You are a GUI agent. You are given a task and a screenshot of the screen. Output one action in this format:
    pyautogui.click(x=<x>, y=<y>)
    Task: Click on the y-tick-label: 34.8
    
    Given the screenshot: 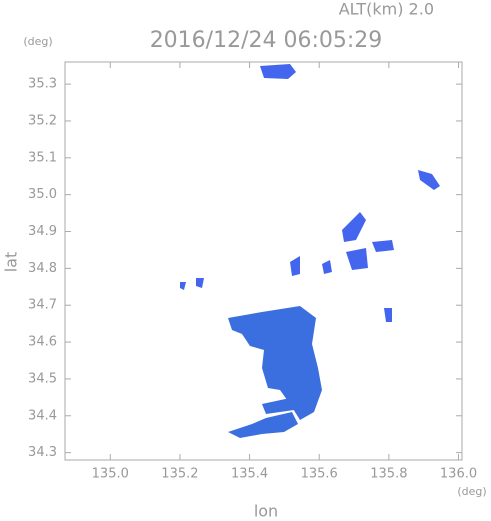 What is the action you would take?
    pyautogui.click(x=42, y=268)
    